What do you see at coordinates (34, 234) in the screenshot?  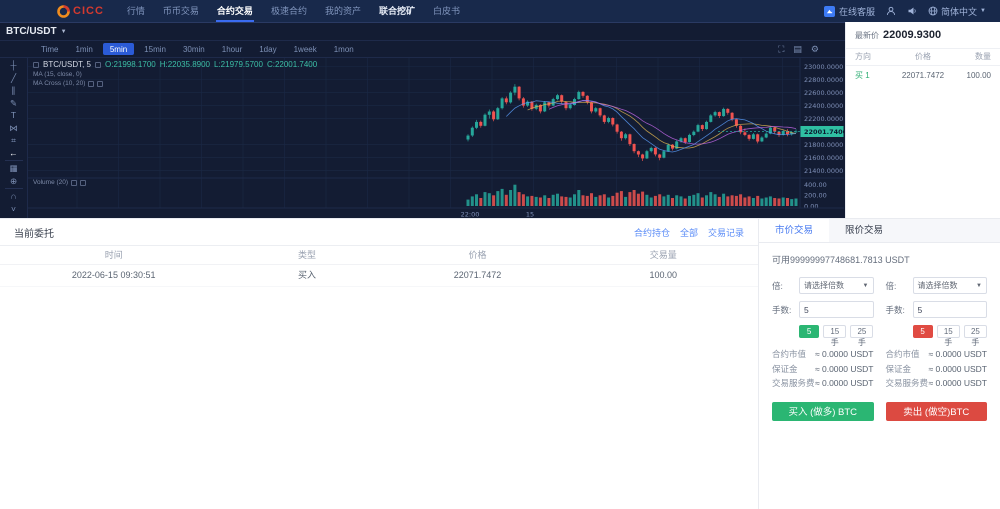 I see `open-orders-title: 当前委托` at bounding box center [34, 234].